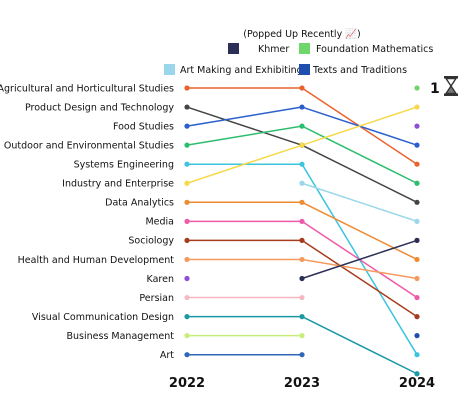 This screenshot has height=400, width=474. Describe the element at coordinates (302, 336) in the screenshot. I see `point-business-management-2023` at that location.